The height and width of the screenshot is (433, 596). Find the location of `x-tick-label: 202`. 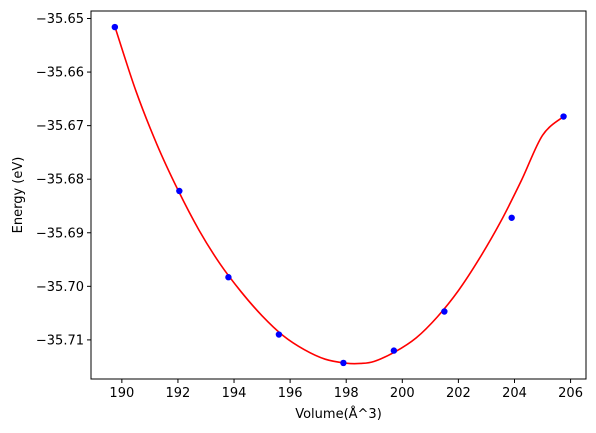

x-tick-label: 202 is located at coordinates (458, 393).